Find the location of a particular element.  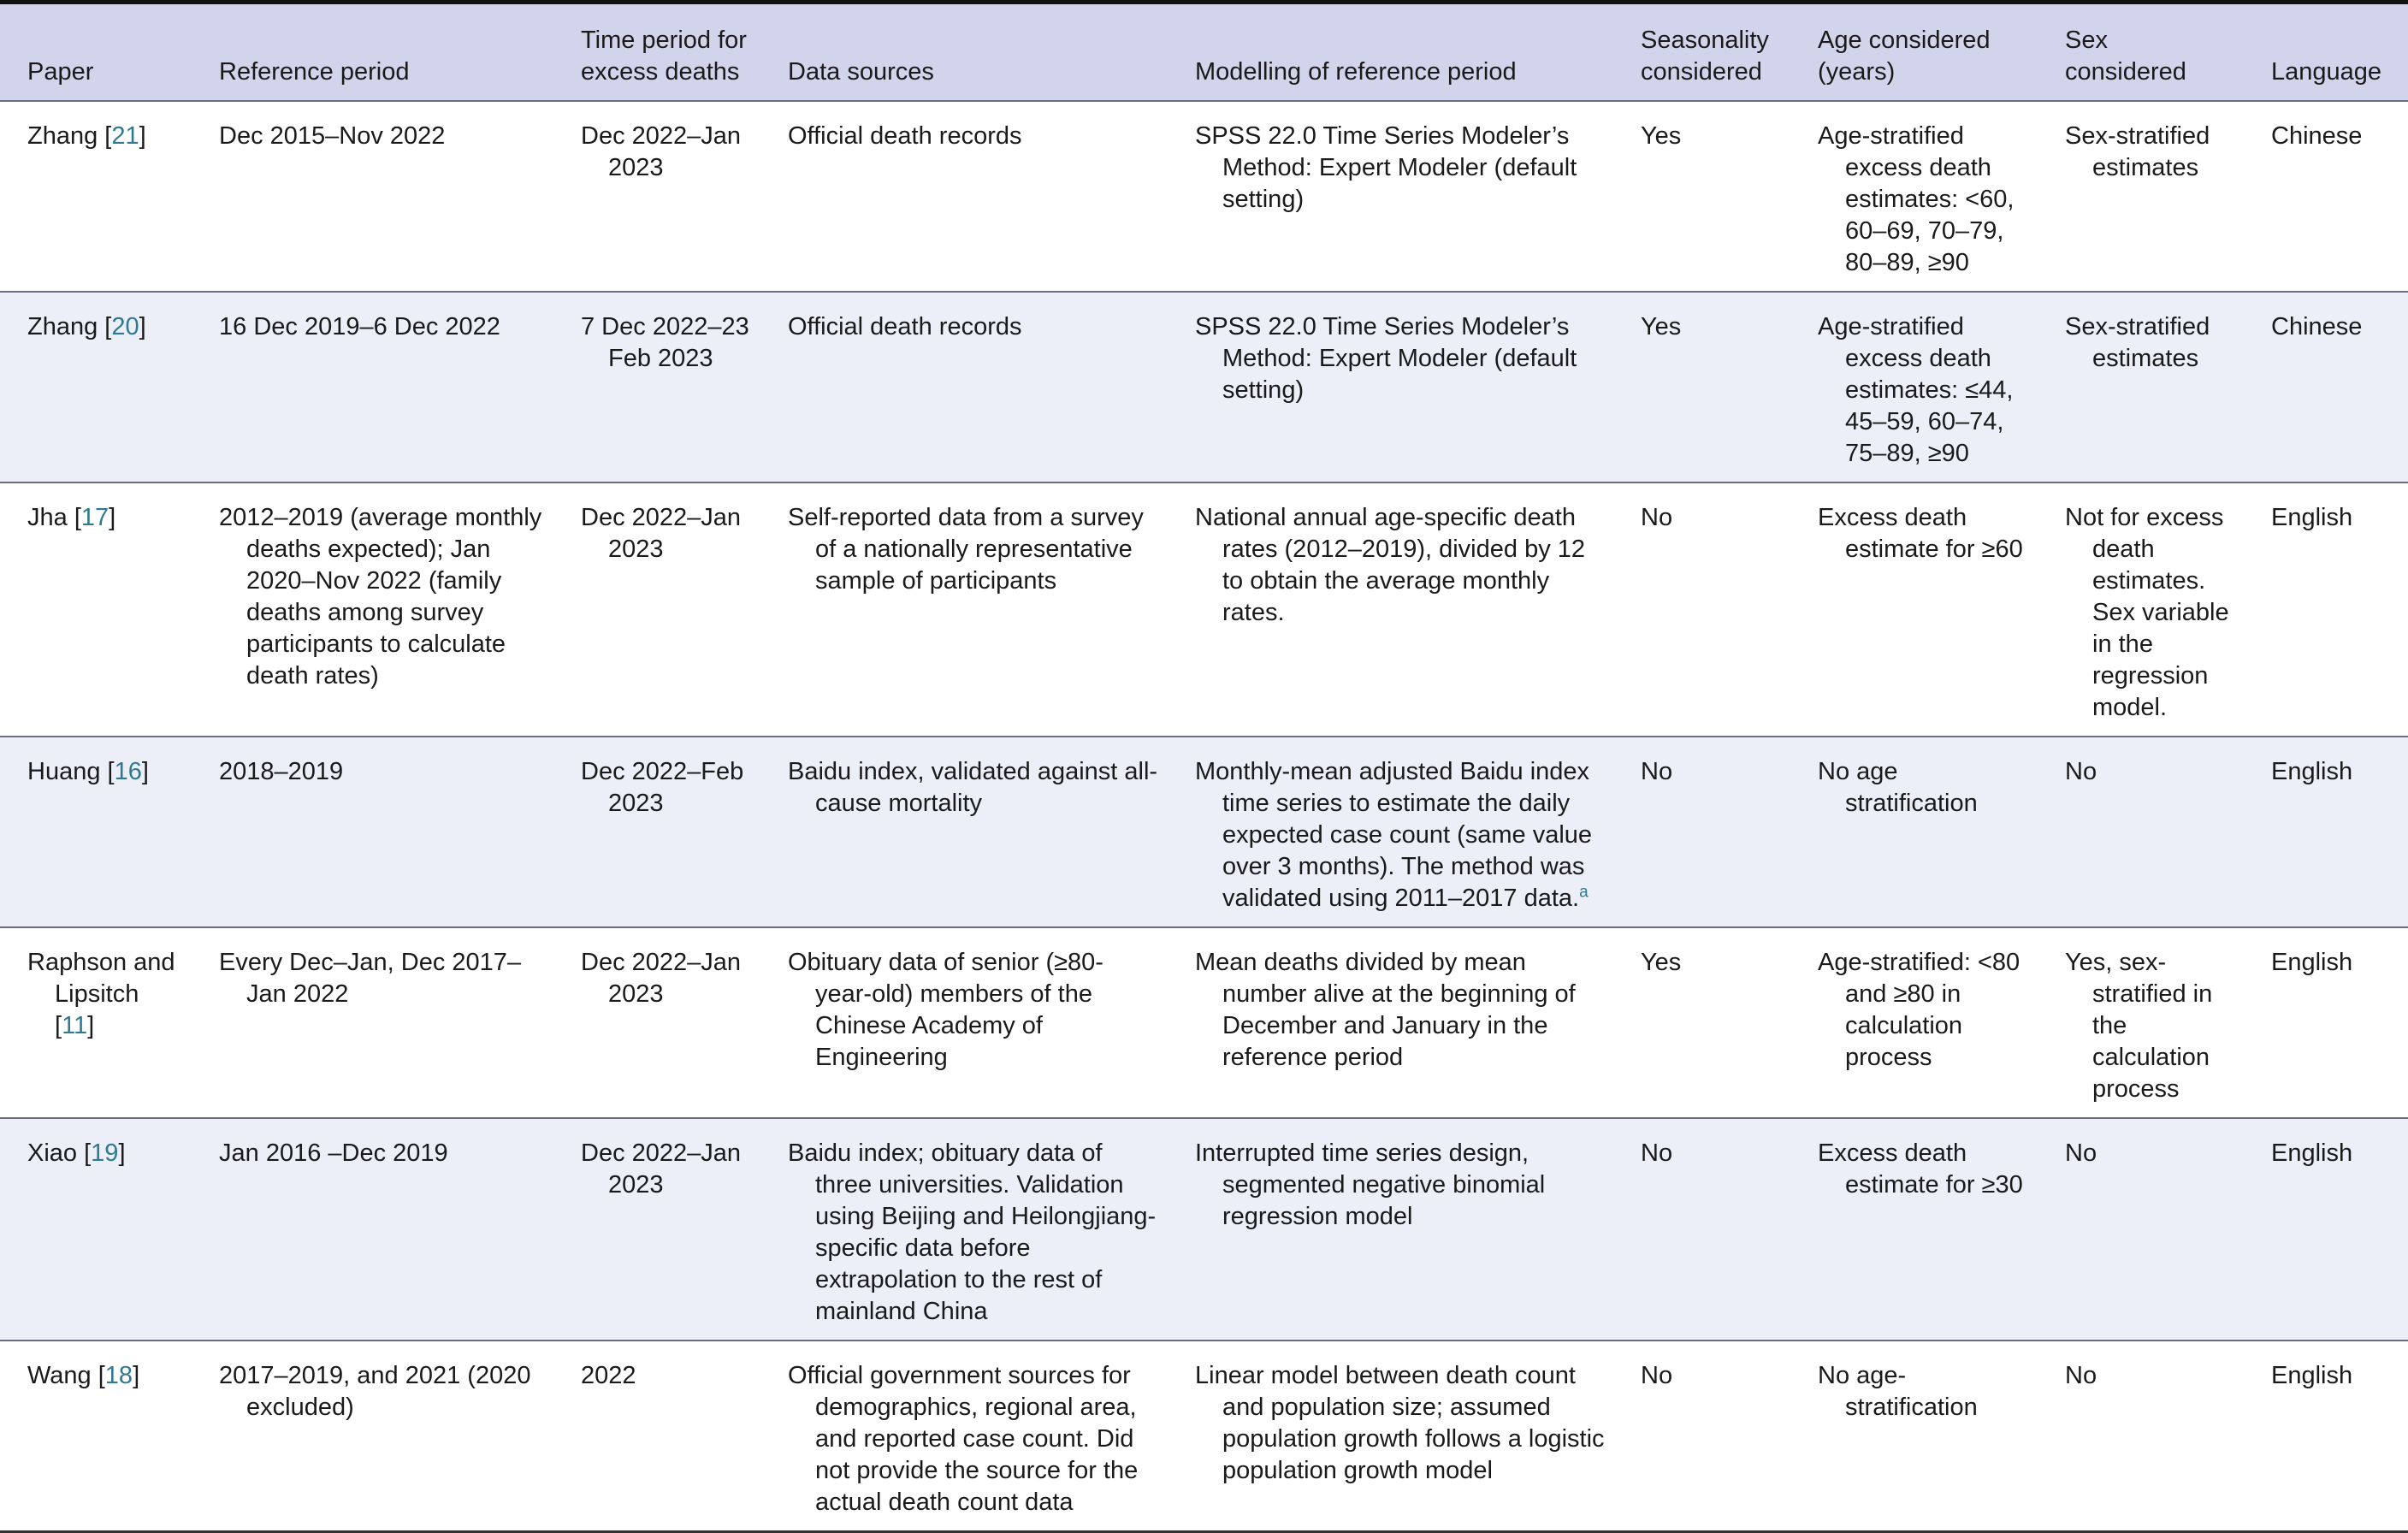

paper-author: Xiao [ is located at coordinates (59, 1153).